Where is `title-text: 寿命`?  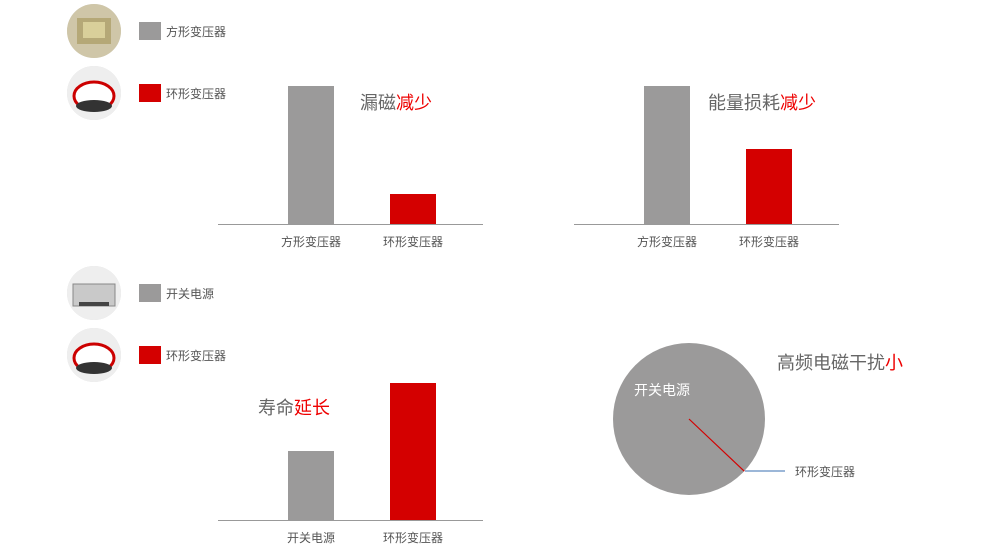 title-text: 寿命 is located at coordinates (276, 408).